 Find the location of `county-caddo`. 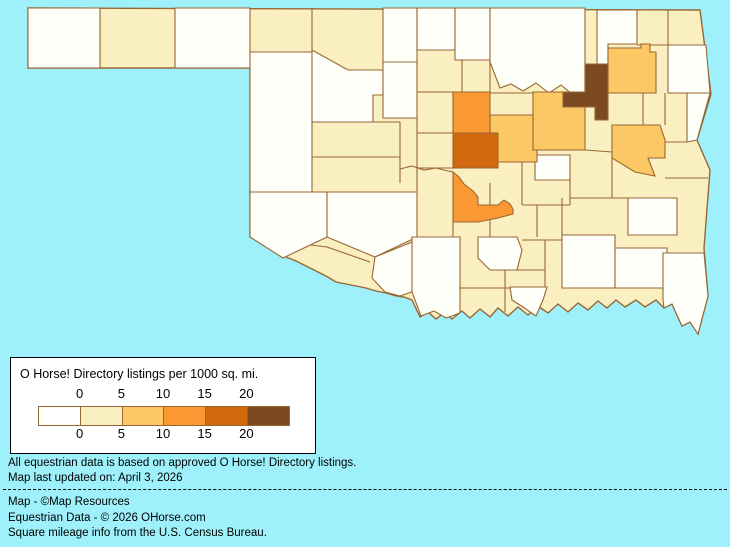

county-caddo is located at coordinates (483, 196).